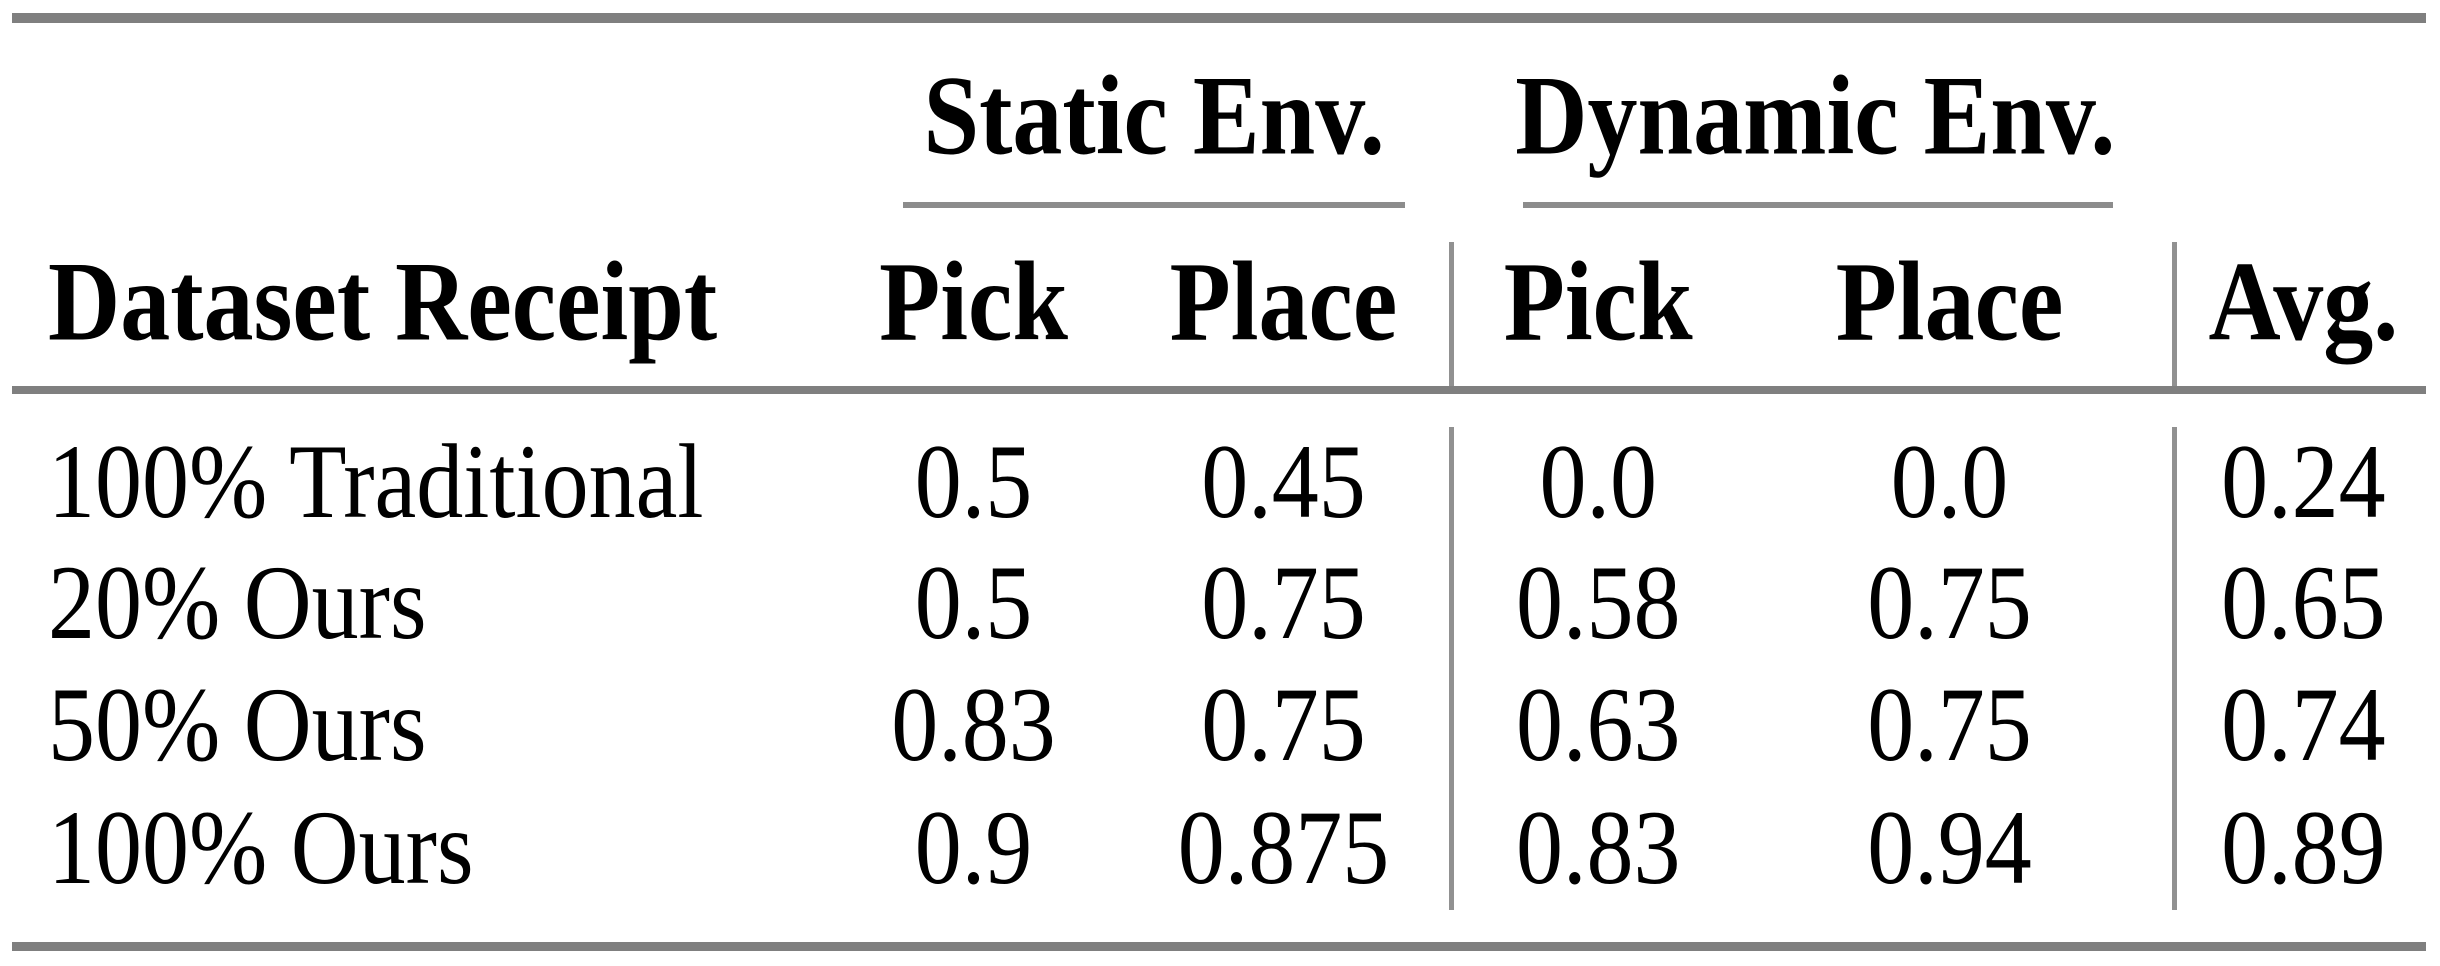 The image size is (2440, 966). I want to click on table-cell: 0.45, so click(1283, 482).